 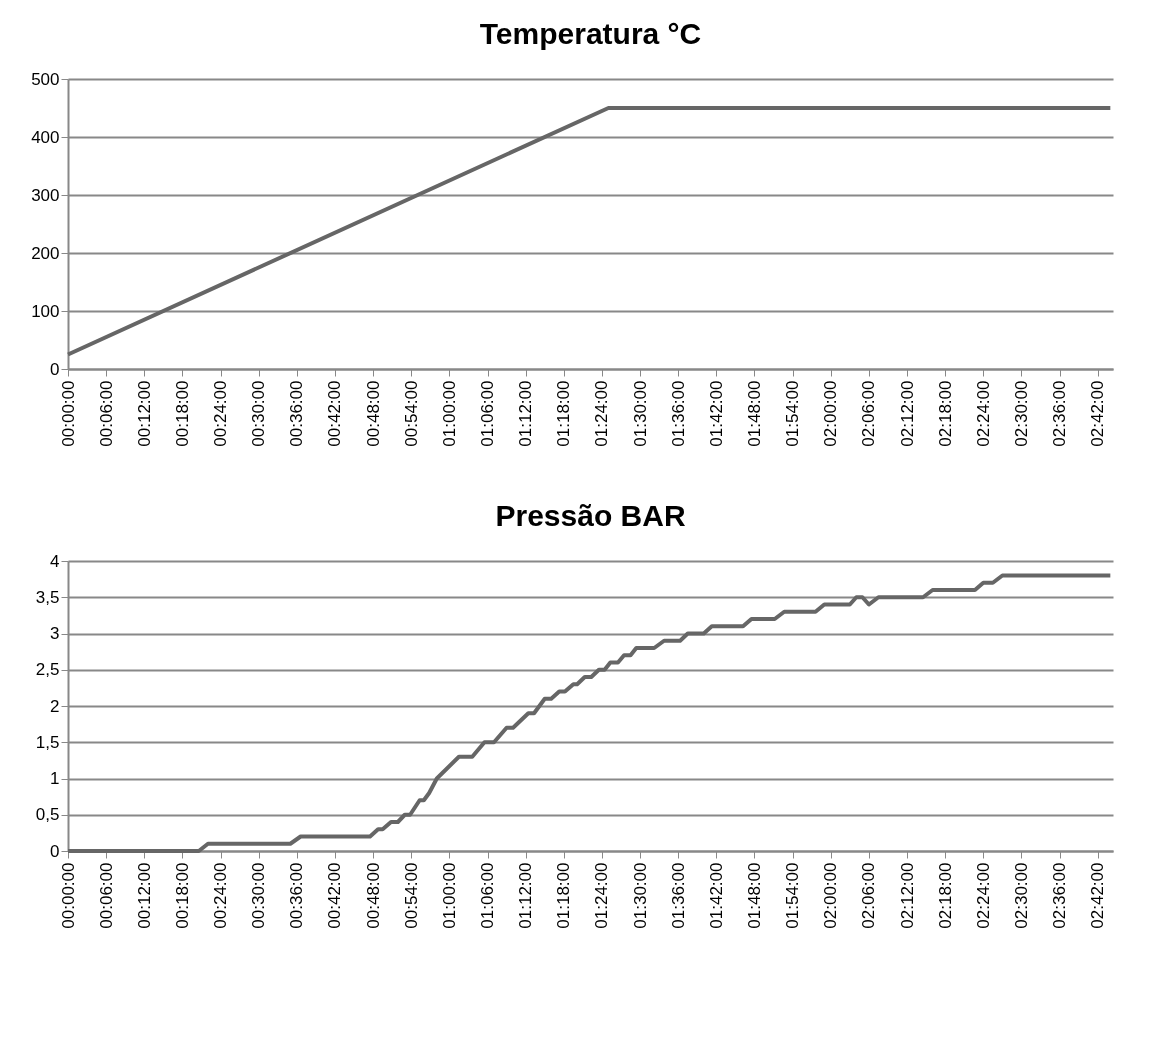 I want to click on y-tick-label: 3, so click(x=55, y=633).